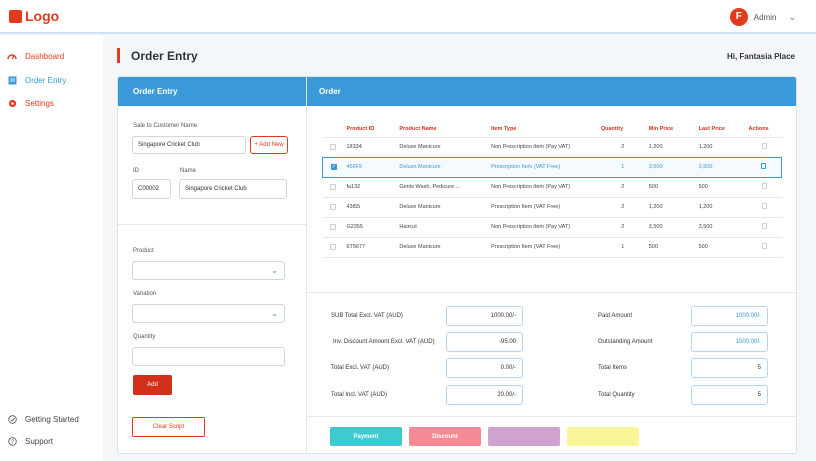 This screenshot has width=816, height=461. I want to click on add-new-button: + Add New, so click(269, 145).